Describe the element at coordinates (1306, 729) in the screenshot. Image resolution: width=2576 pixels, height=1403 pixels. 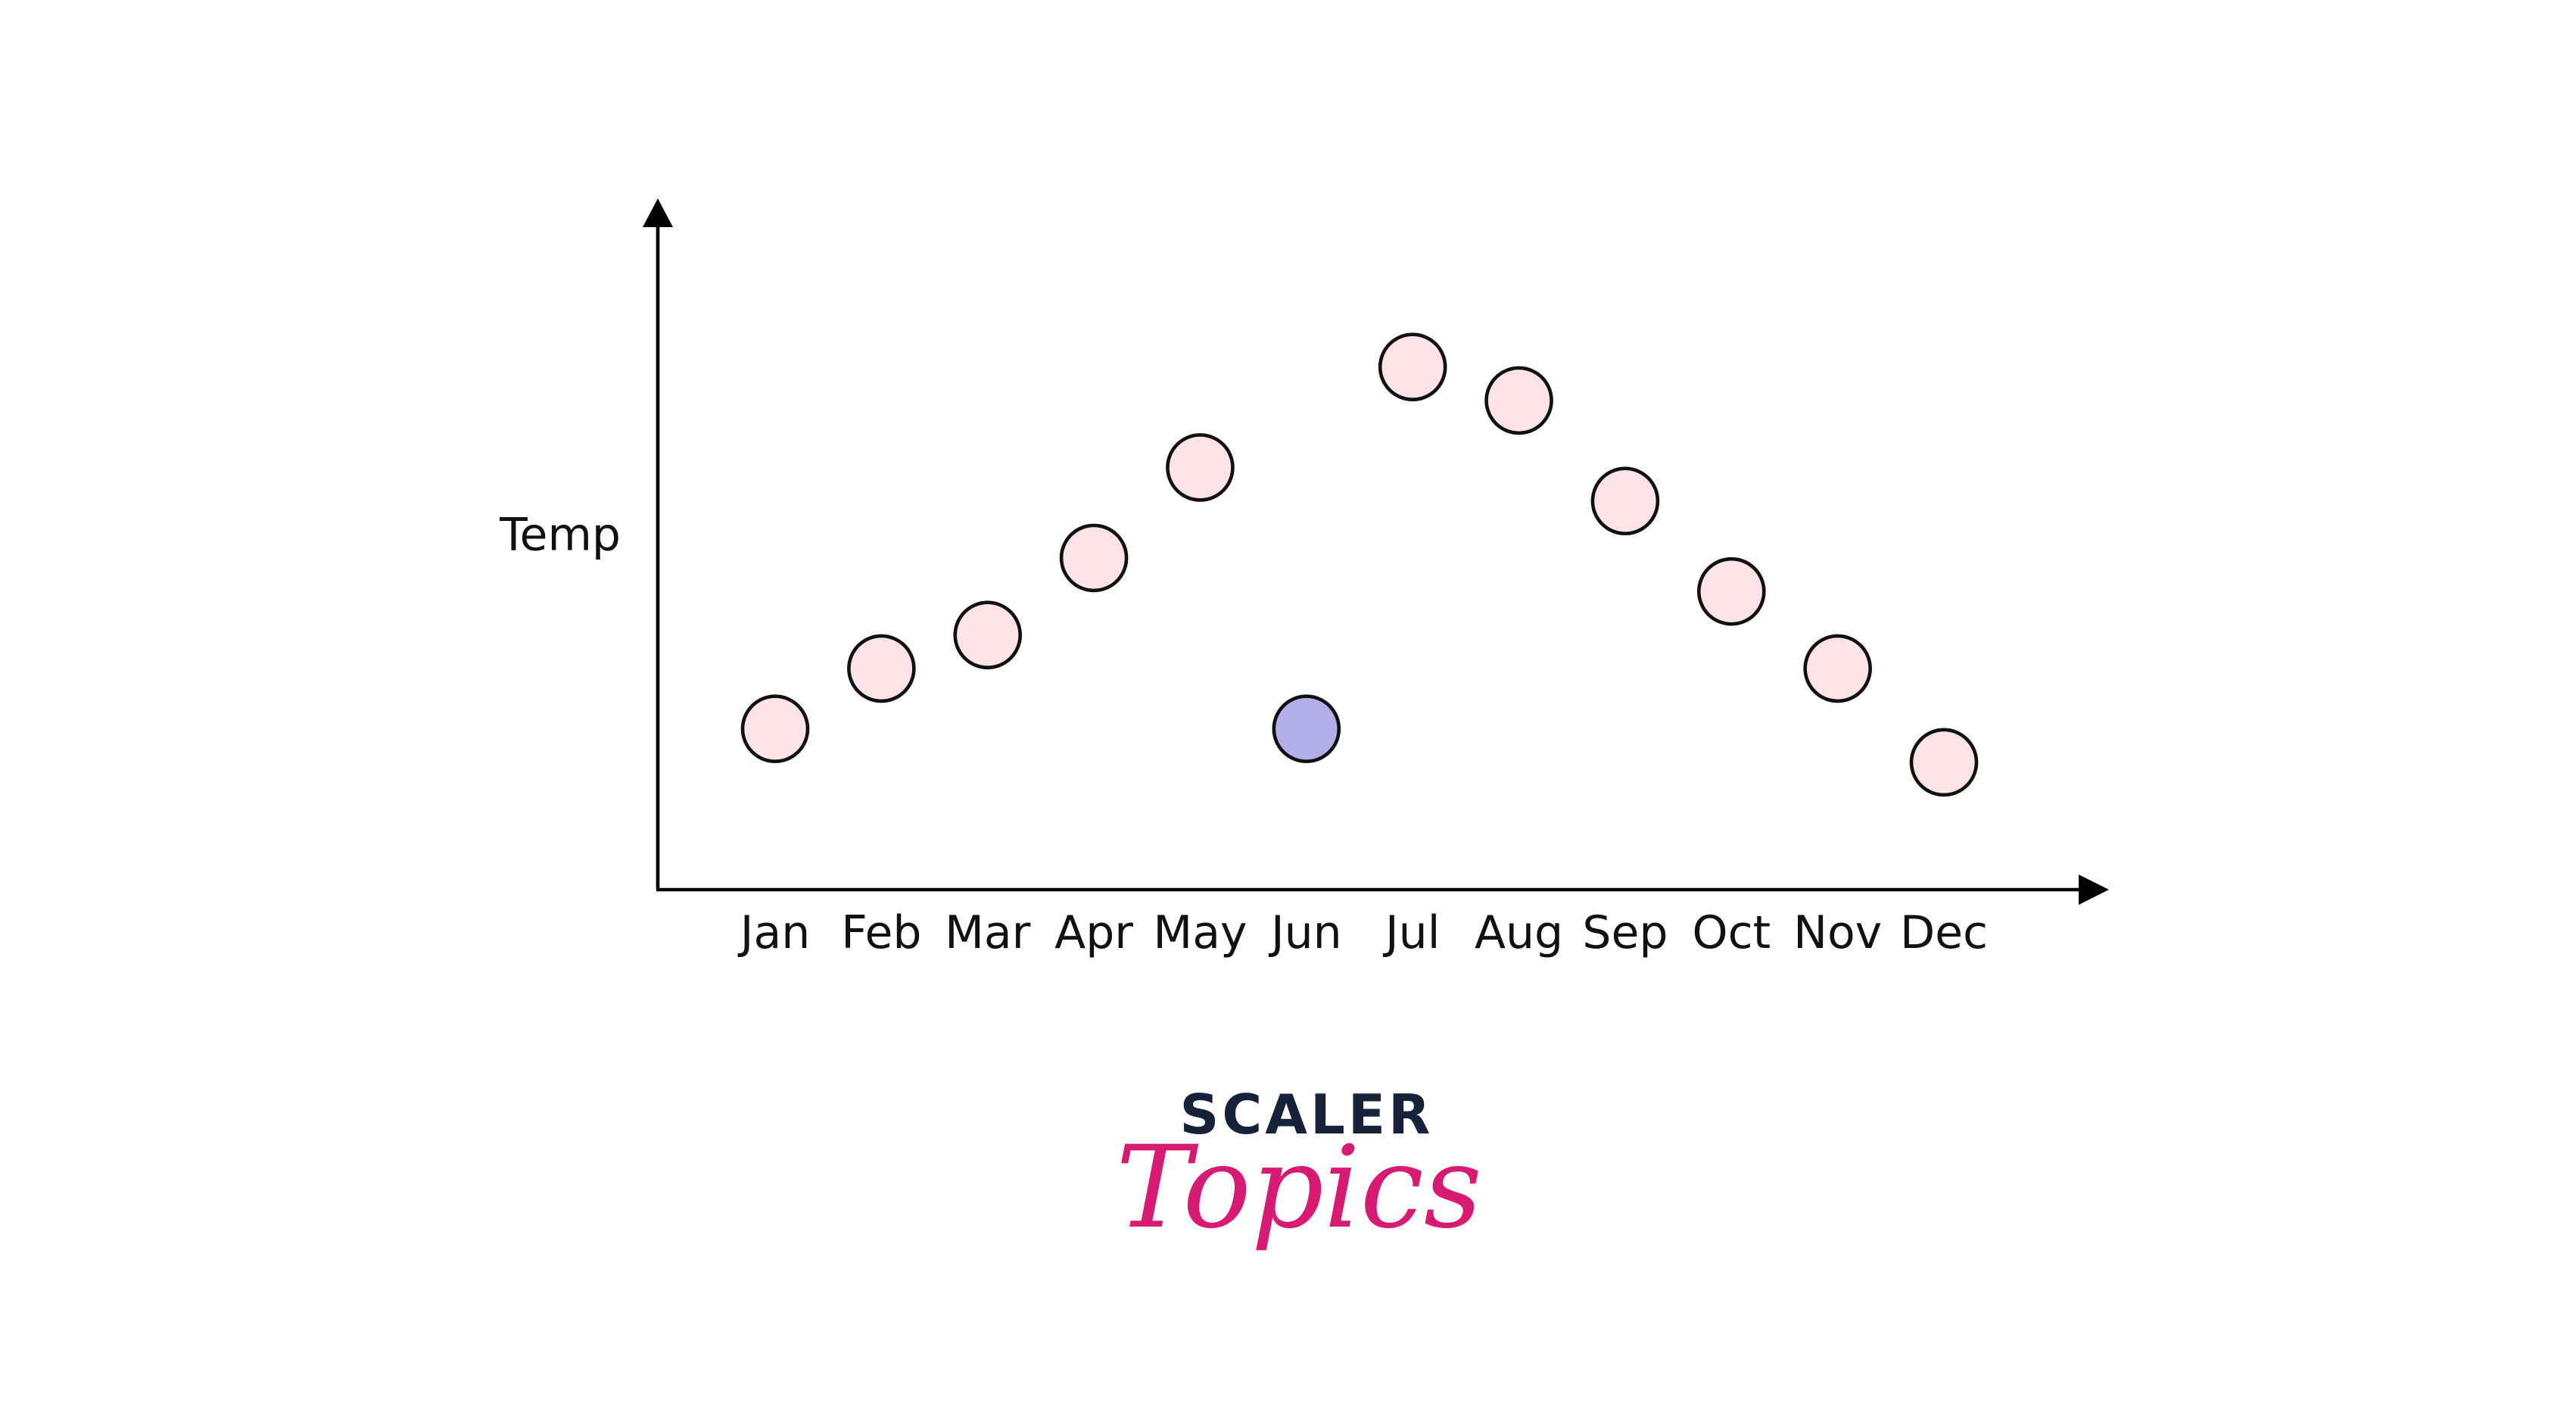
I see `data-point-jun` at that location.